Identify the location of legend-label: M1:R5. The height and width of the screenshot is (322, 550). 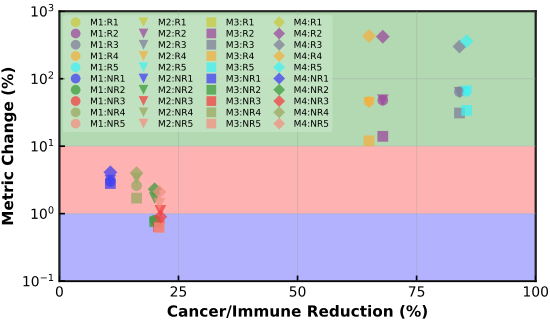
(104, 67).